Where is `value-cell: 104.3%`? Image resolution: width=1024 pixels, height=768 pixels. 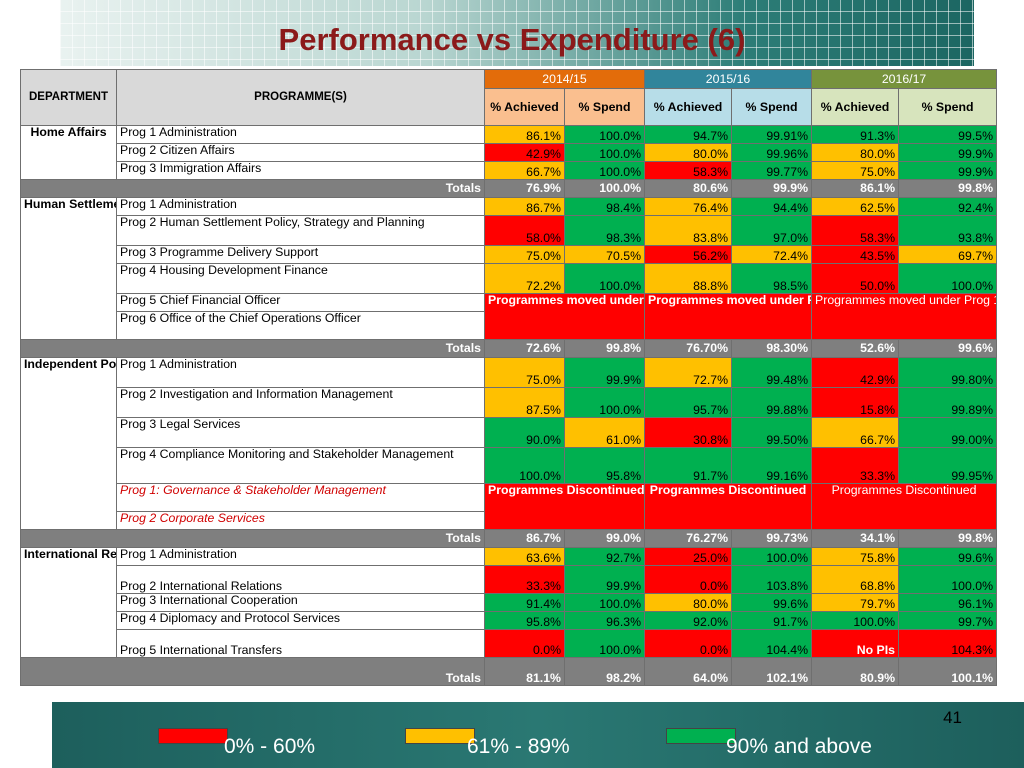
value-cell: 104.3% is located at coordinates (948, 643).